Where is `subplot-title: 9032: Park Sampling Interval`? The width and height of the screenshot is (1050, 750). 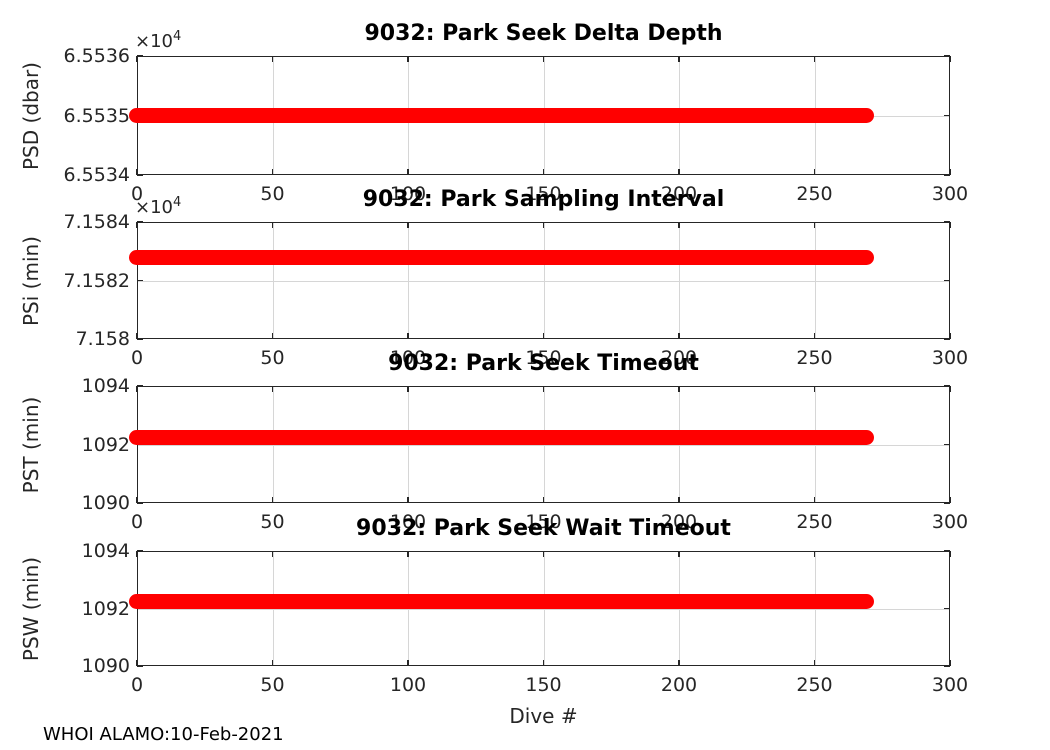
subplot-title: 9032: Park Sampling Interval is located at coordinates (543, 199).